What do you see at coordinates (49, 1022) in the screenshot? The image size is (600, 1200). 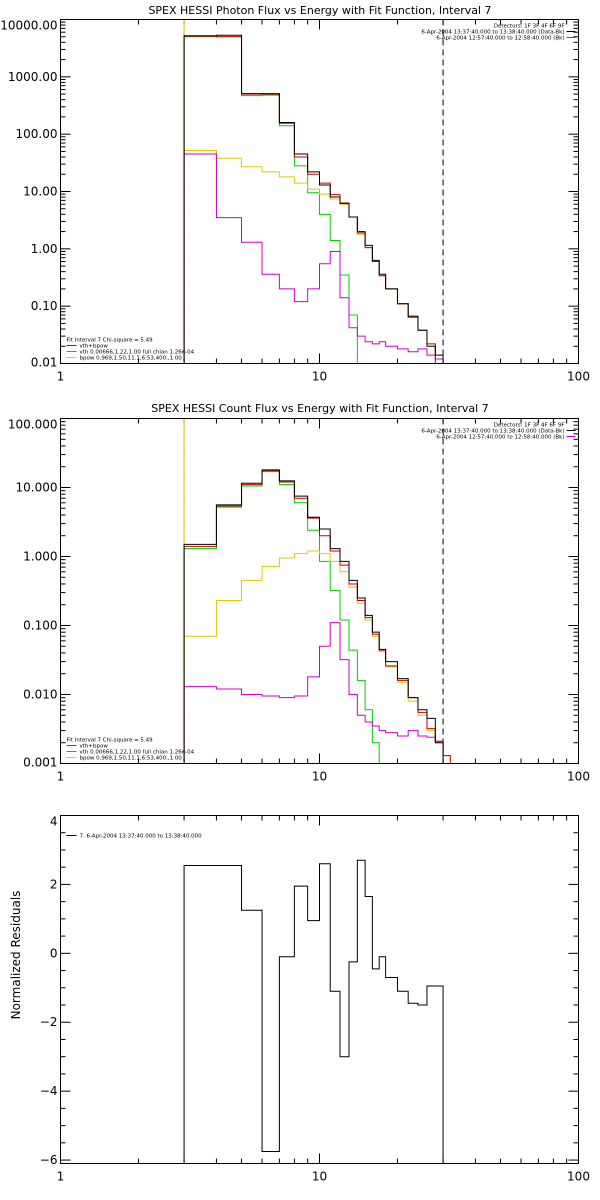 I see `y-tick-label: −2` at bounding box center [49, 1022].